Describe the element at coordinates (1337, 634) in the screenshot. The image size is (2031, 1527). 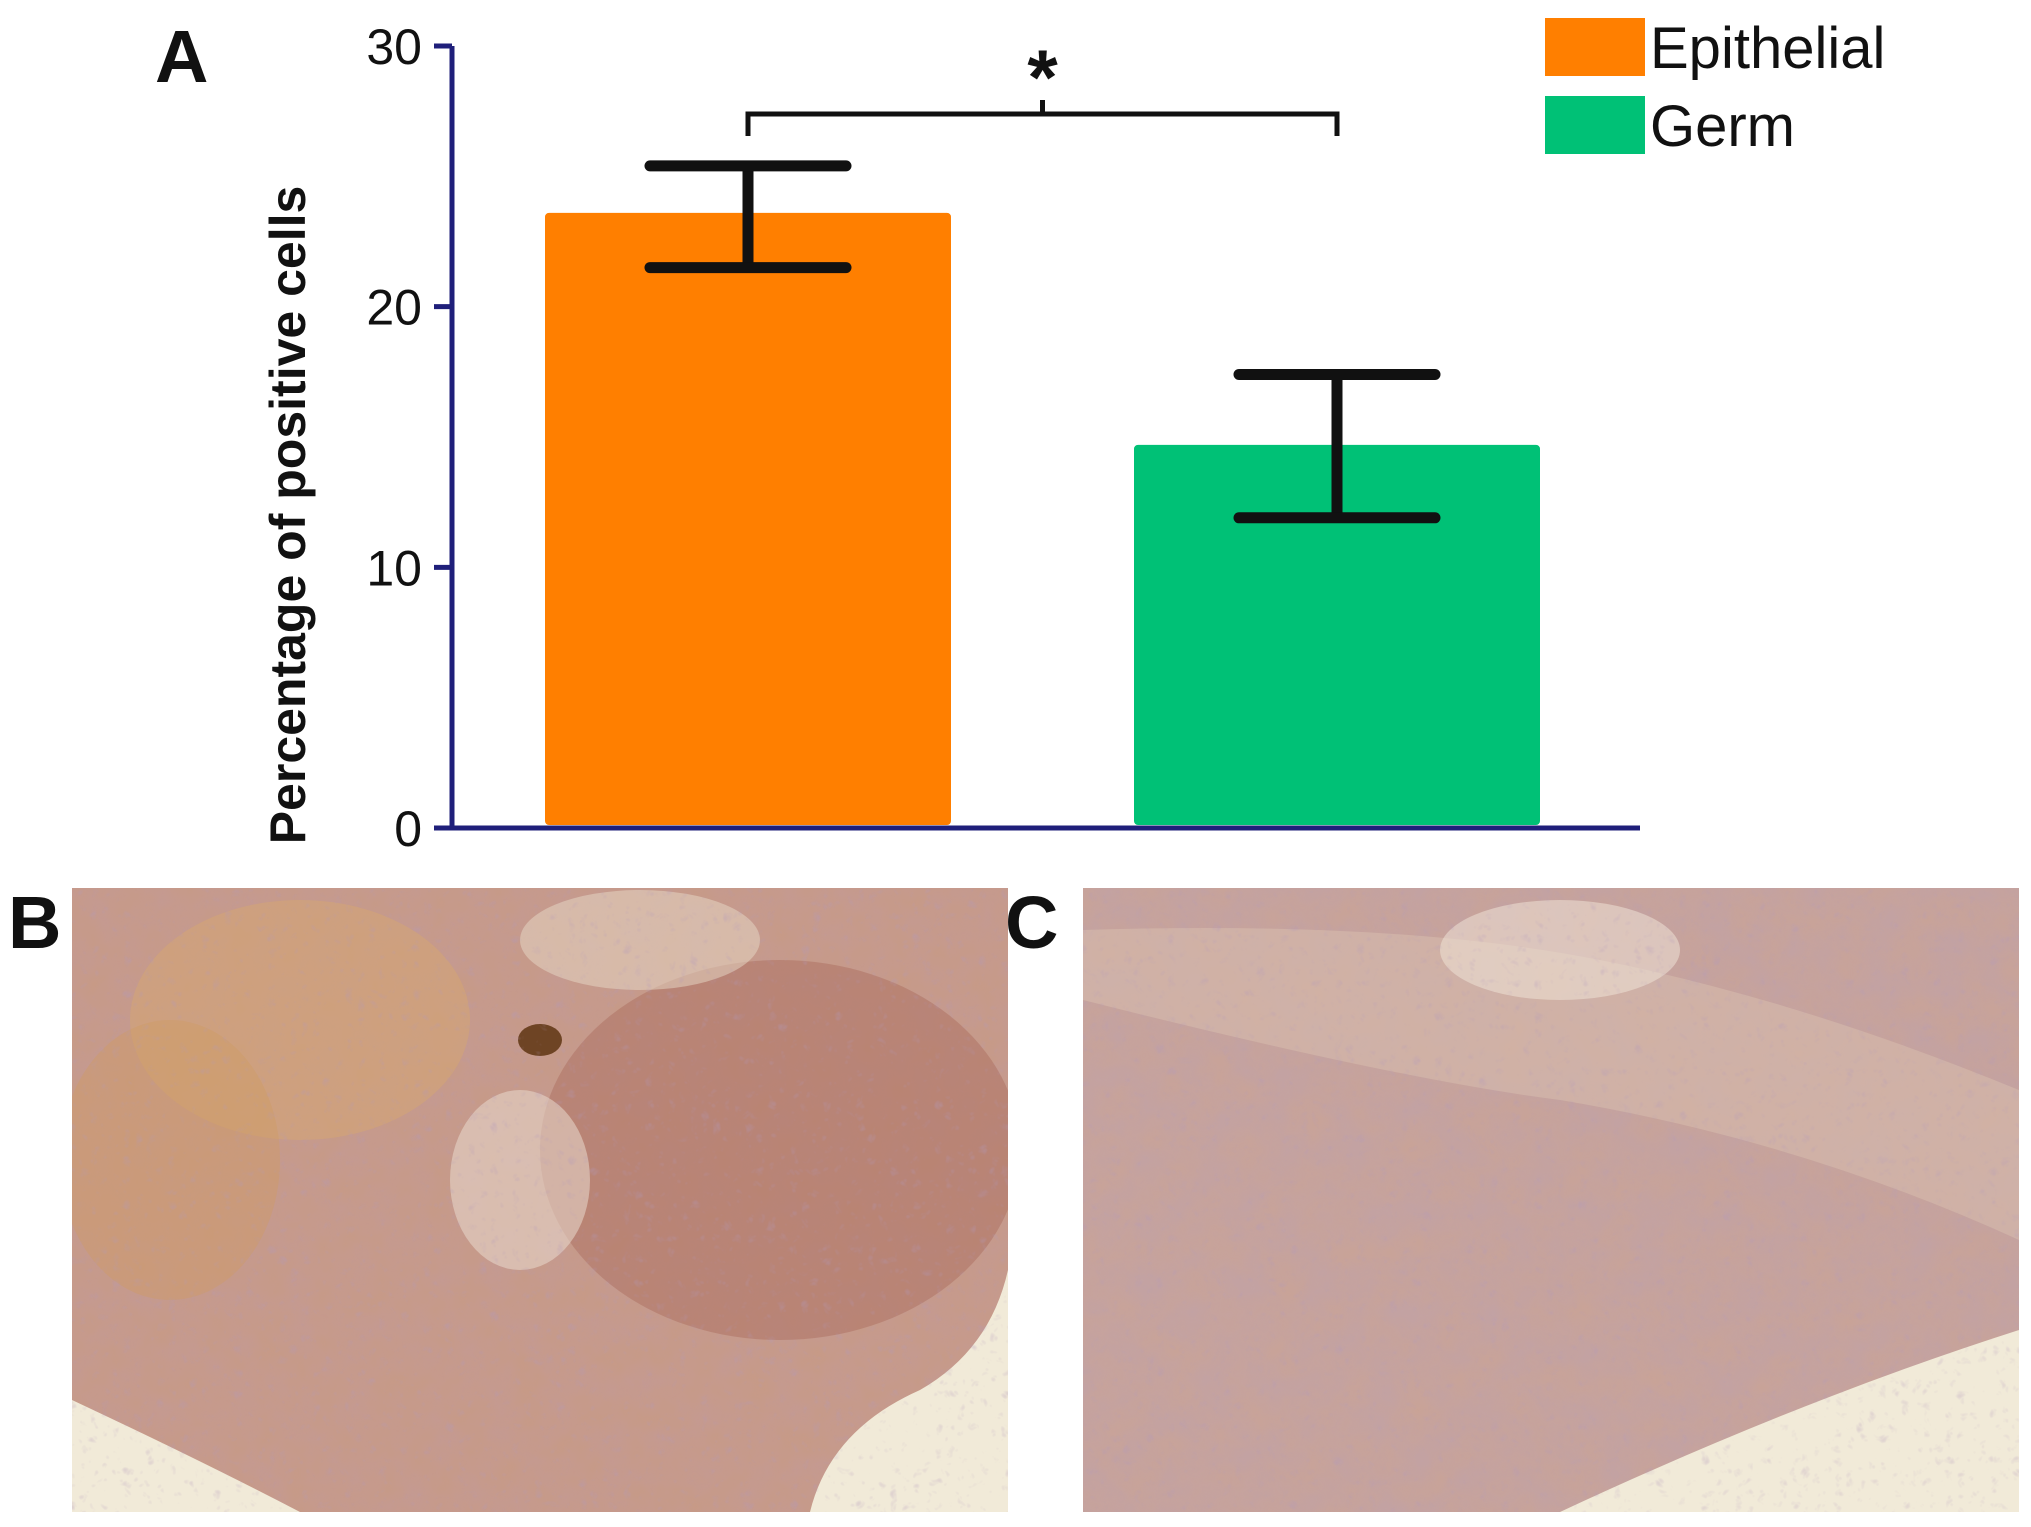
I see `bar-germ` at that location.